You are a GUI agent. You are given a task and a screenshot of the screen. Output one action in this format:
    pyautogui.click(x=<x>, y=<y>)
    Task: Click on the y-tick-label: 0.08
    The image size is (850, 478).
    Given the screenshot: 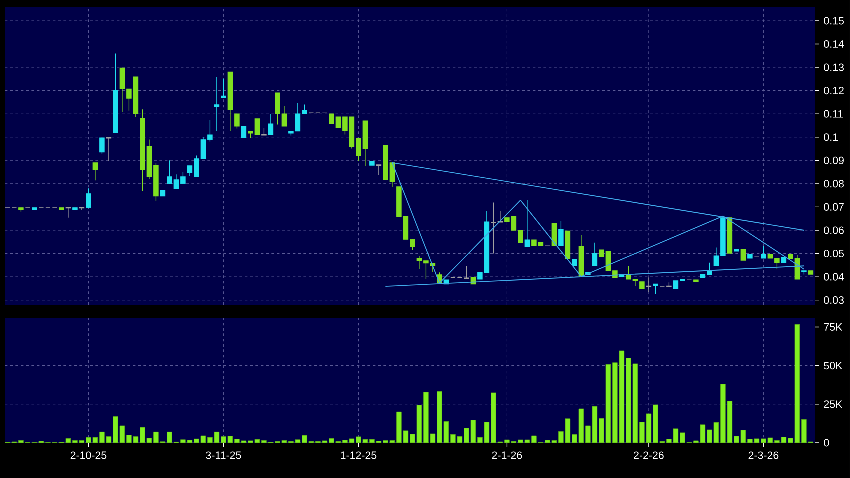 What is the action you would take?
    pyautogui.click(x=834, y=184)
    